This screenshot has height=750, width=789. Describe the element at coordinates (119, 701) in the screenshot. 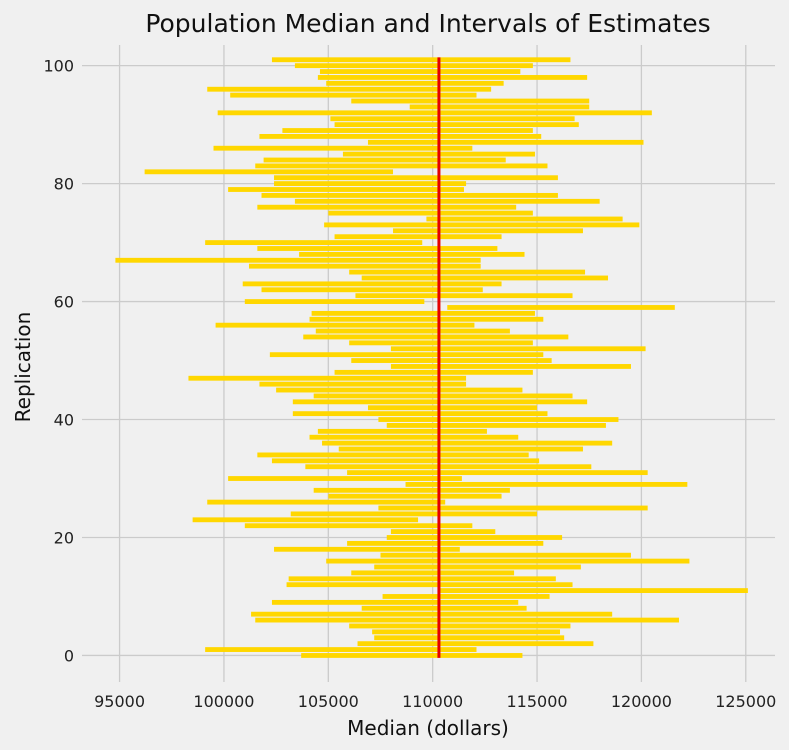

I see `x-tick-label: 95000` at that location.